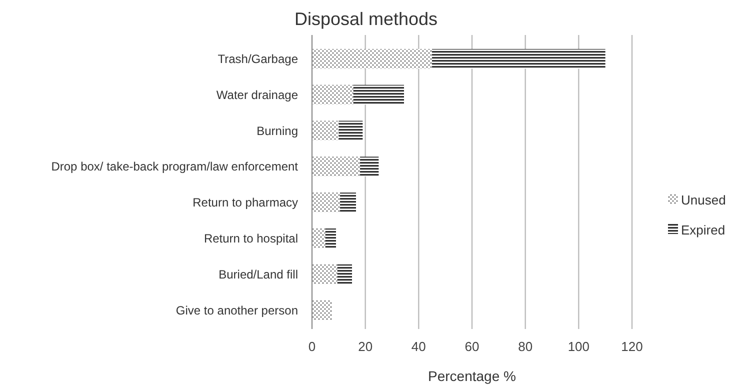 This screenshot has height=389, width=732. I want to click on x-tick-label: 120, so click(632, 346).